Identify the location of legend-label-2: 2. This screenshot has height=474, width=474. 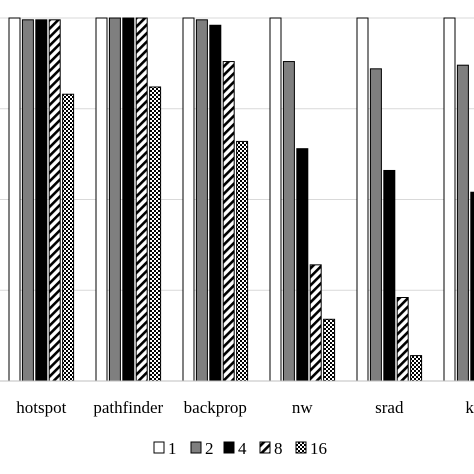
(209, 448).